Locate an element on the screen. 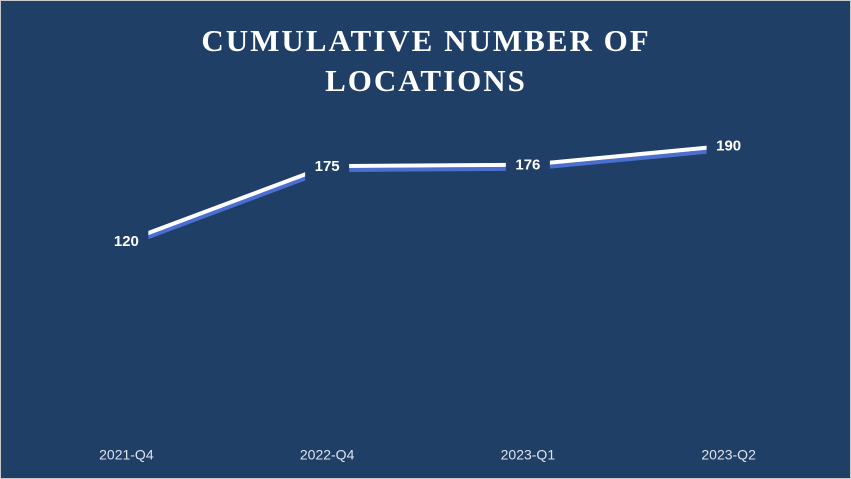 The height and width of the screenshot is (479, 851). data-label: 190 is located at coordinates (728, 146).